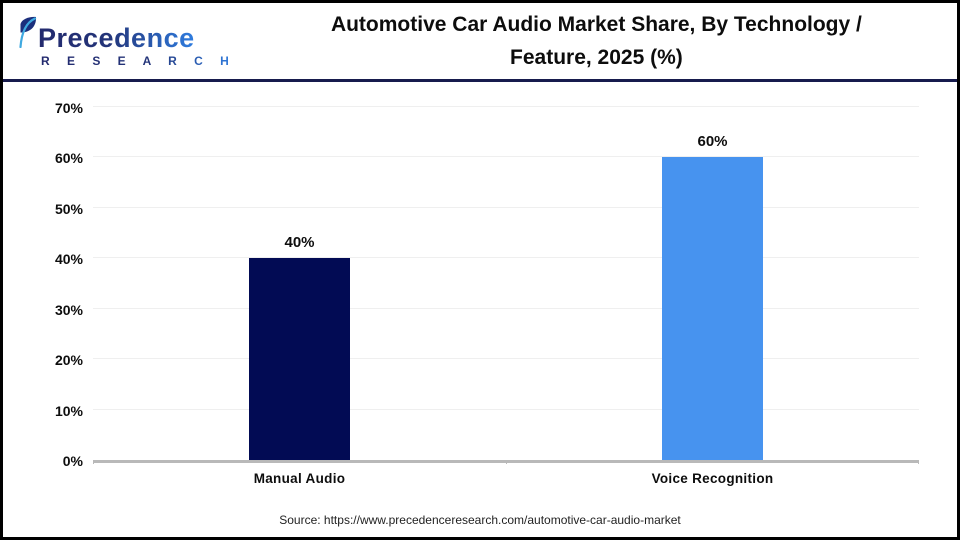 This screenshot has width=960, height=540. What do you see at coordinates (27, 34) in the screenshot?
I see `leaf-logo-icon` at bounding box center [27, 34].